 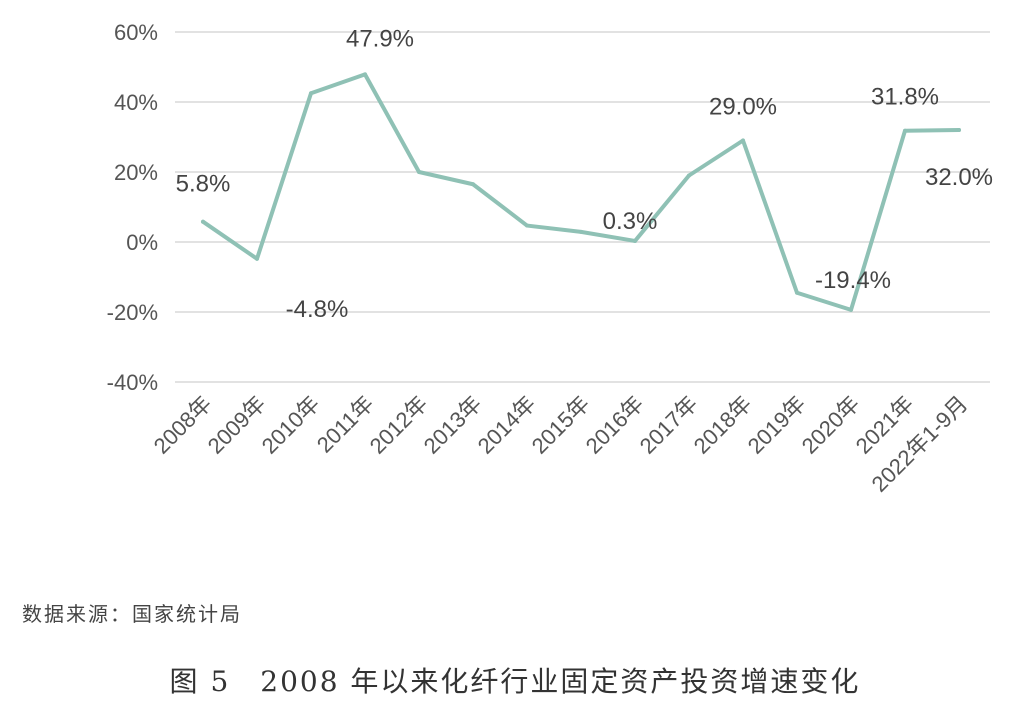 What do you see at coordinates (142, 242) in the screenshot?
I see `y-tick-label: 0%` at bounding box center [142, 242].